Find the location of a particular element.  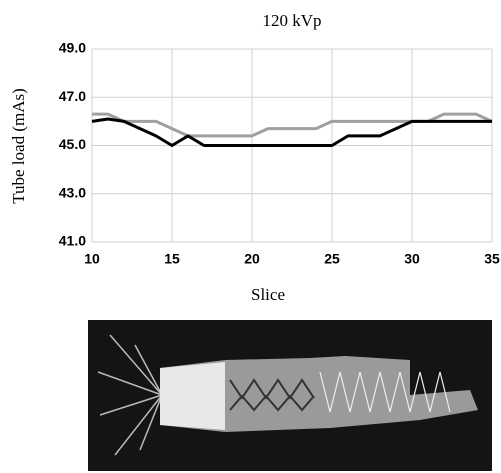

x-axis-label: Slice is located at coordinates (268, 294).